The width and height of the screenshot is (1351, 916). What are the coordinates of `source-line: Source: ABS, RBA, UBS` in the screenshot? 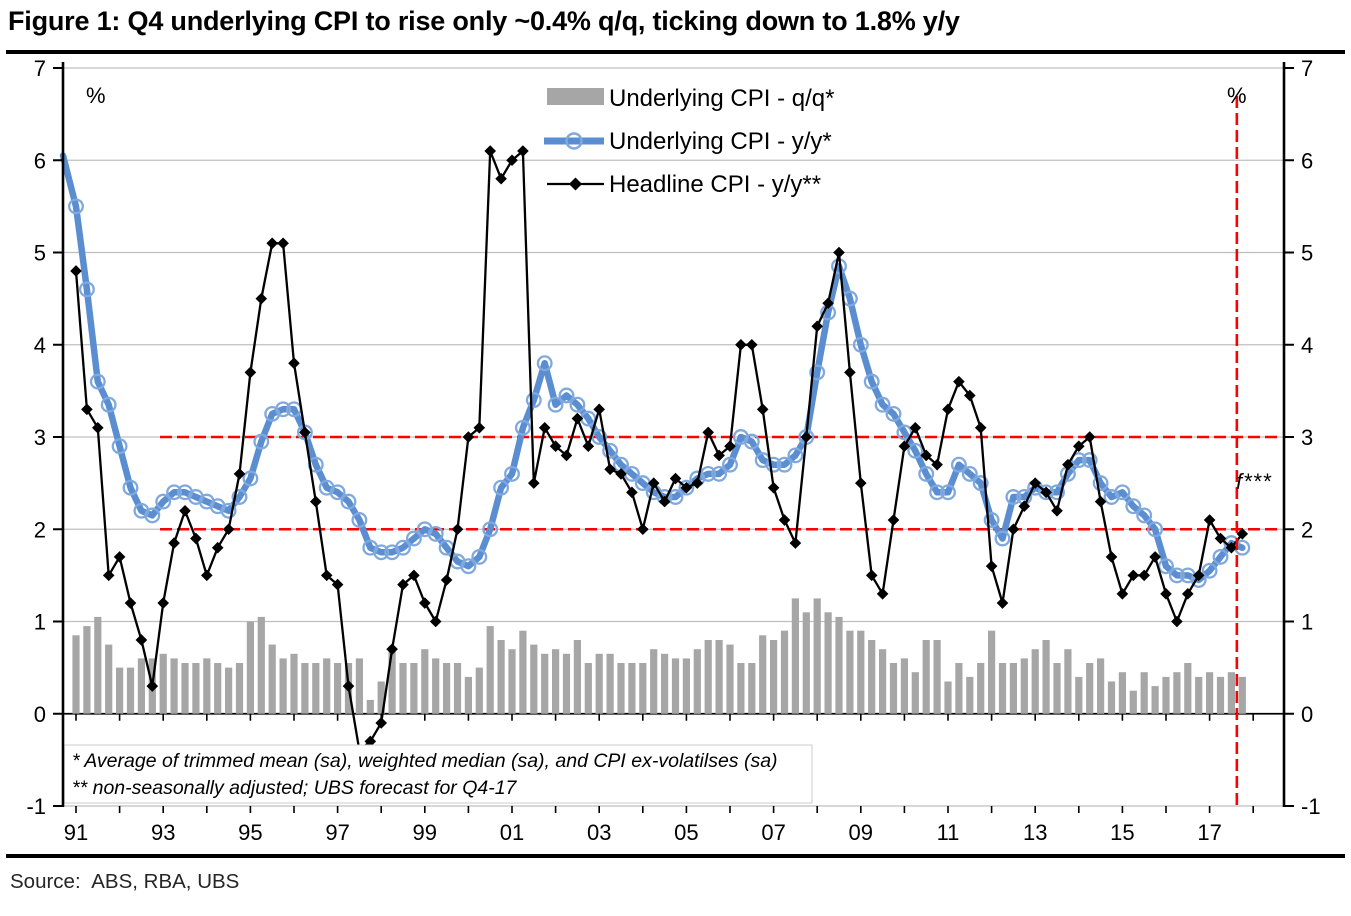 It's located at (127, 882).